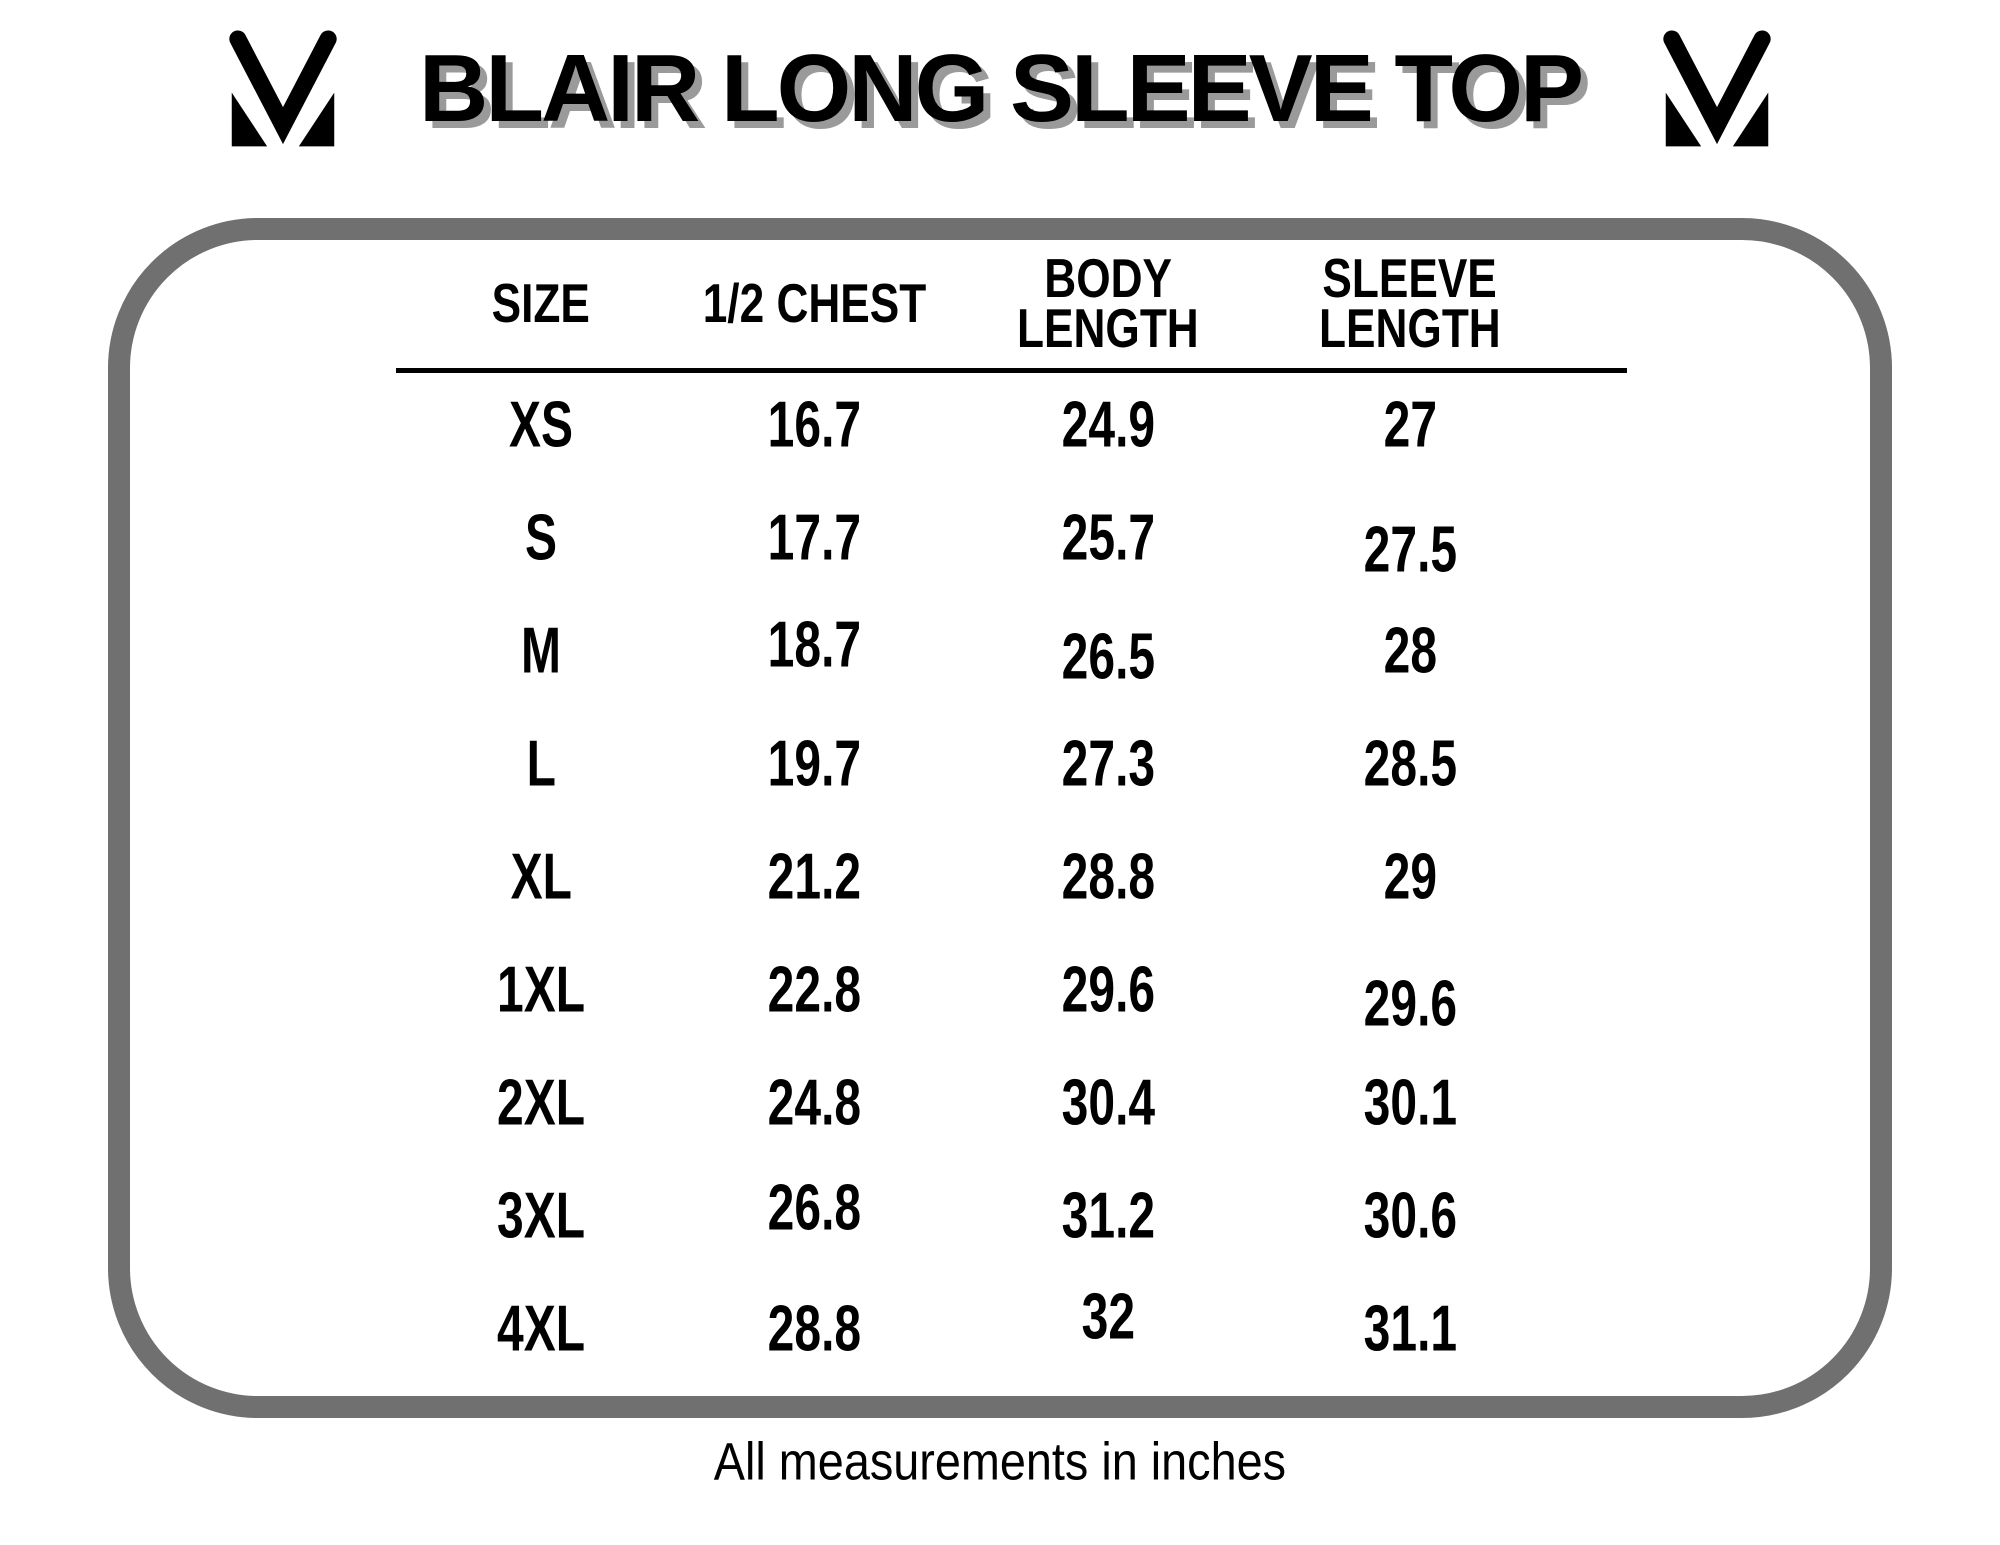 The image size is (2000, 1545). I want to click on column-header-body-length: BODY LENGTH, so click(1108, 304).